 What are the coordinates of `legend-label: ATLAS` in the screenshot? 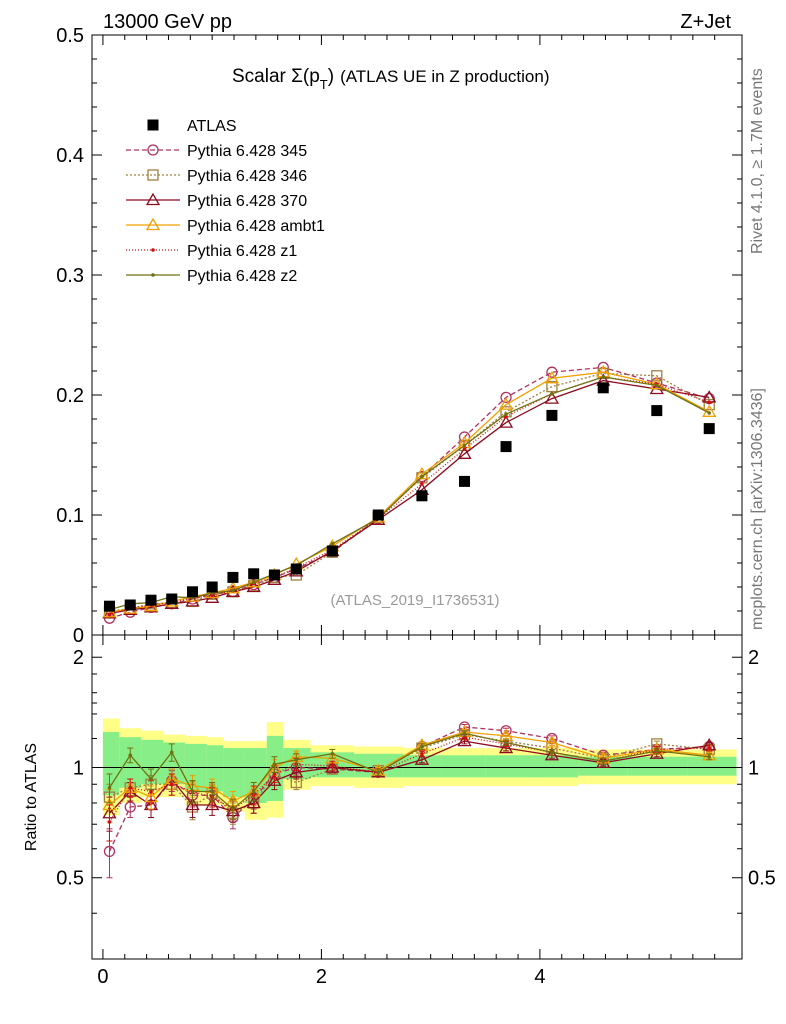 It's located at (212, 126).